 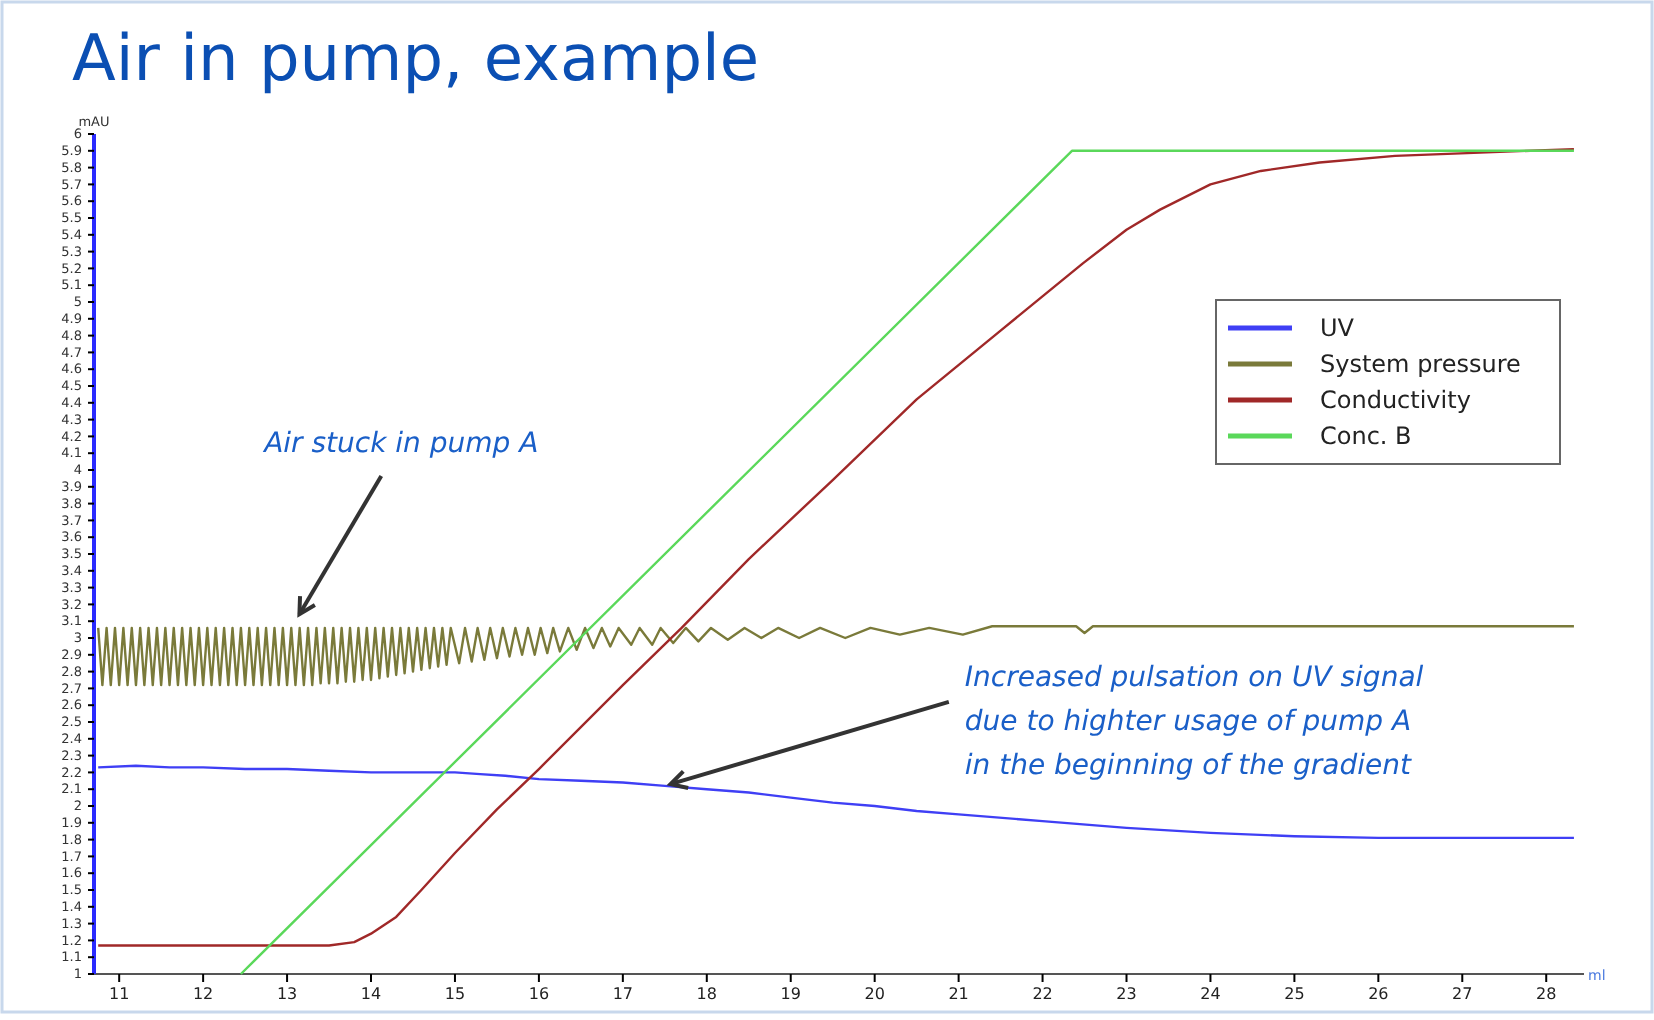 What do you see at coordinates (1042, 994) in the screenshot?
I see `x-tick-label: 22` at bounding box center [1042, 994].